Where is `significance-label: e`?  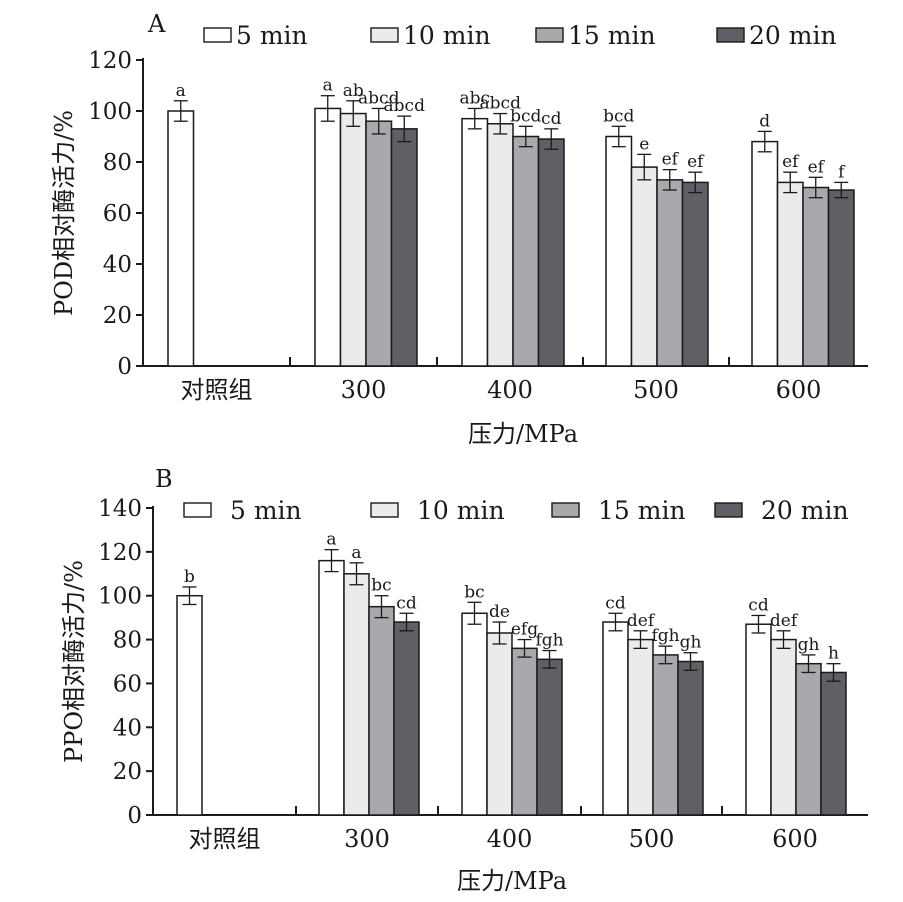 significance-label: e is located at coordinates (644, 144).